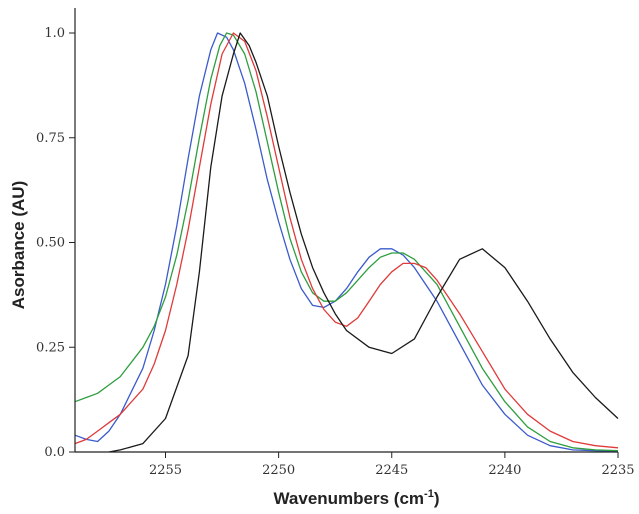 The image size is (639, 514). I want to click on x-tick-label: 2245, so click(391, 470).